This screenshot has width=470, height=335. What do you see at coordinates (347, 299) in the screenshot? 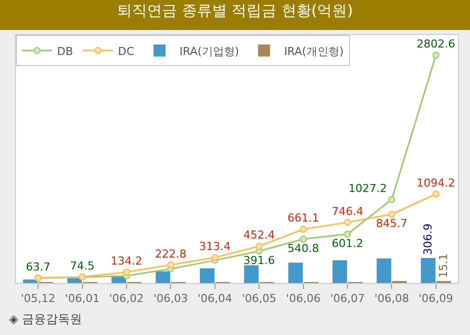
I see `x-tick-label: '06,07` at bounding box center [347, 299].